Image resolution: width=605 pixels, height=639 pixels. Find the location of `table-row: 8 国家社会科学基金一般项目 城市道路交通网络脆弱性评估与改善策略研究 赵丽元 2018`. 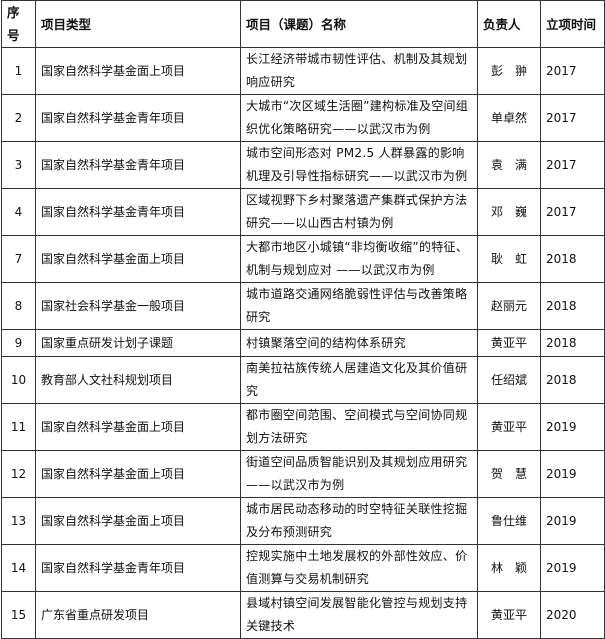

table-row: 8 国家社会科学基金一般项目 城市道路交通网络脆弱性评估与改善策略研究 赵丽元 2018 is located at coordinates (303, 306).